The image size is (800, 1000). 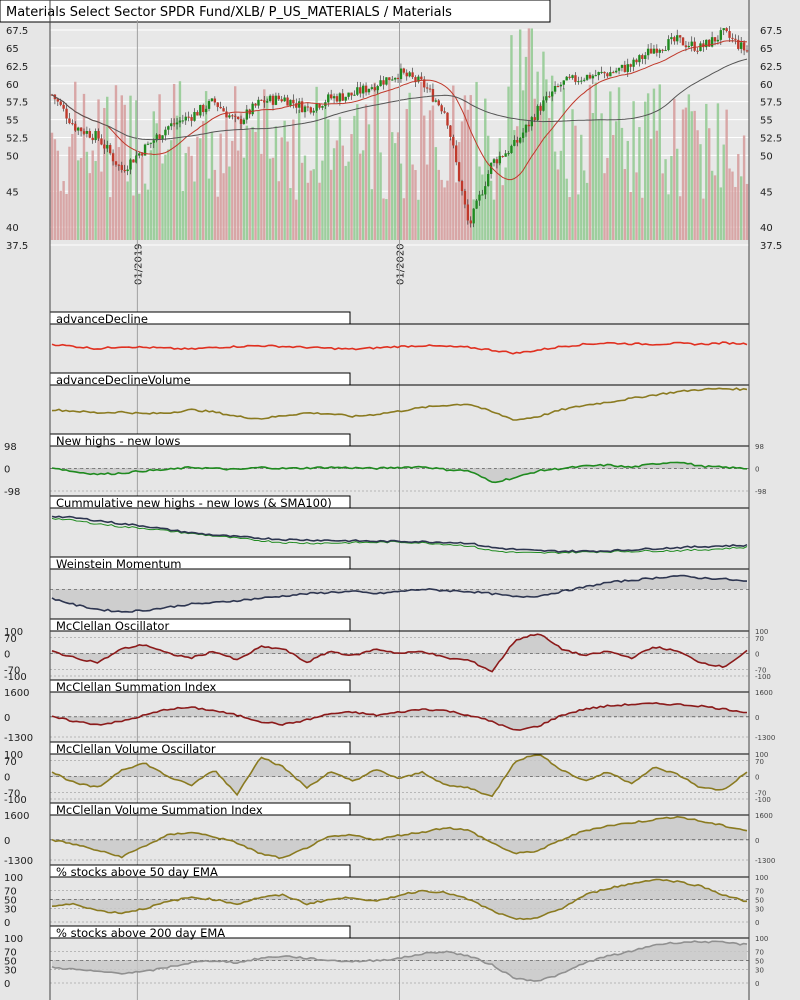 What do you see at coordinates (759, 953) in the screenshot?
I see `panel-y-tick-right: 70` at bounding box center [759, 953].